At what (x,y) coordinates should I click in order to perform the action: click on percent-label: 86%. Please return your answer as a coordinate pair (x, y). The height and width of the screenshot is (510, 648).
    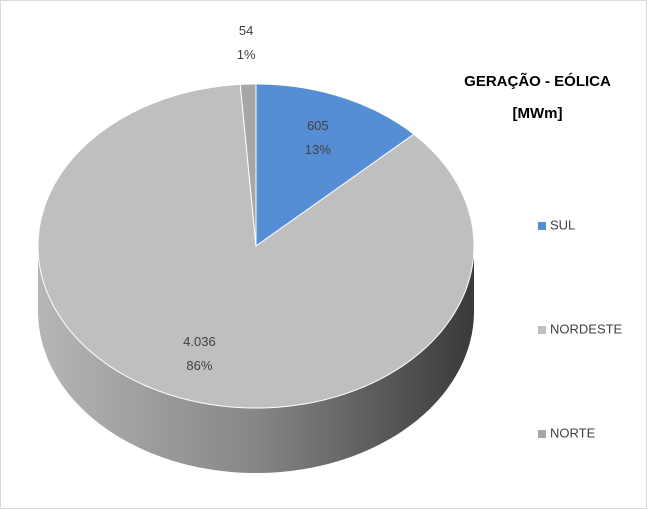
    Looking at the image, I should click on (199, 365).